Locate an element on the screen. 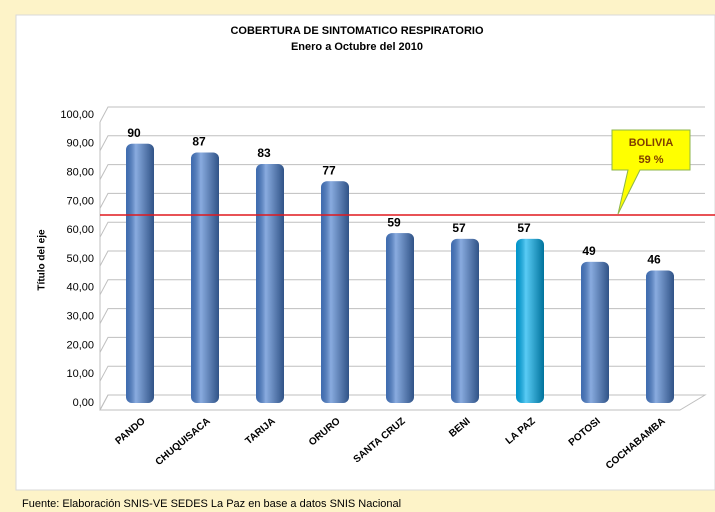 The height and width of the screenshot is (512, 715). y-tick-label: 90,00 is located at coordinates (80, 144).